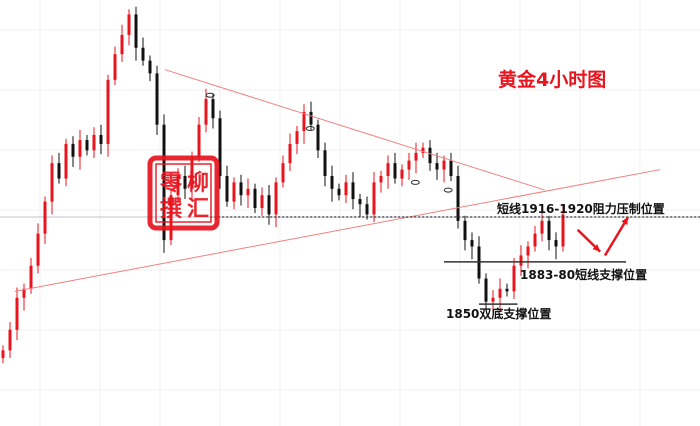 The width and height of the screenshot is (700, 426). What do you see at coordinates (616, 236) in the screenshot?
I see `forecast-arrow` at bounding box center [616, 236].